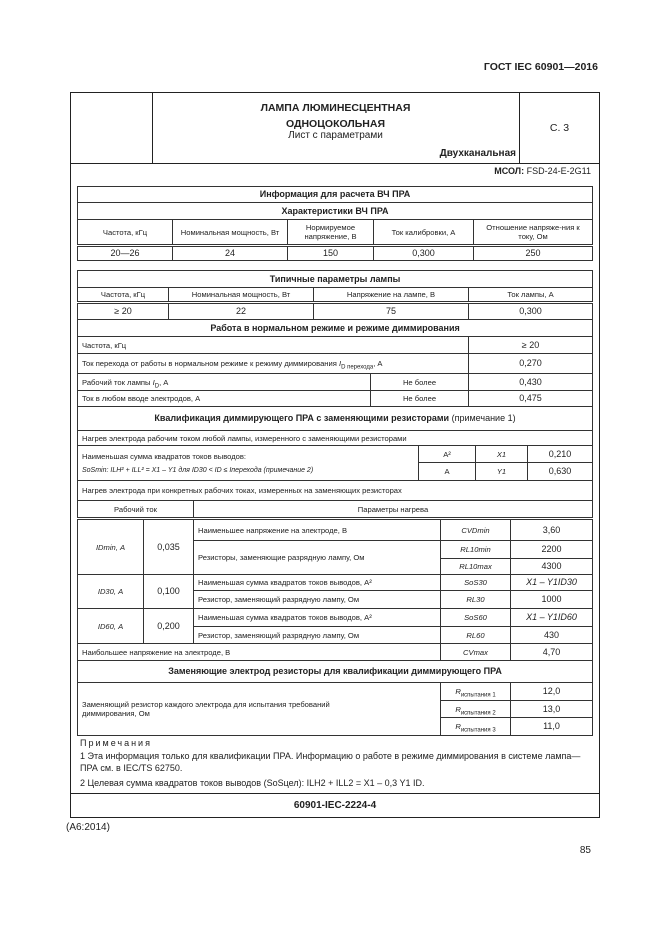 The height and width of the screenshot is (935, 661). What do you see at coordinates (125, 252) in the screenshot?
I see `table-cell: 20—26` at bounding box center [125, 252].